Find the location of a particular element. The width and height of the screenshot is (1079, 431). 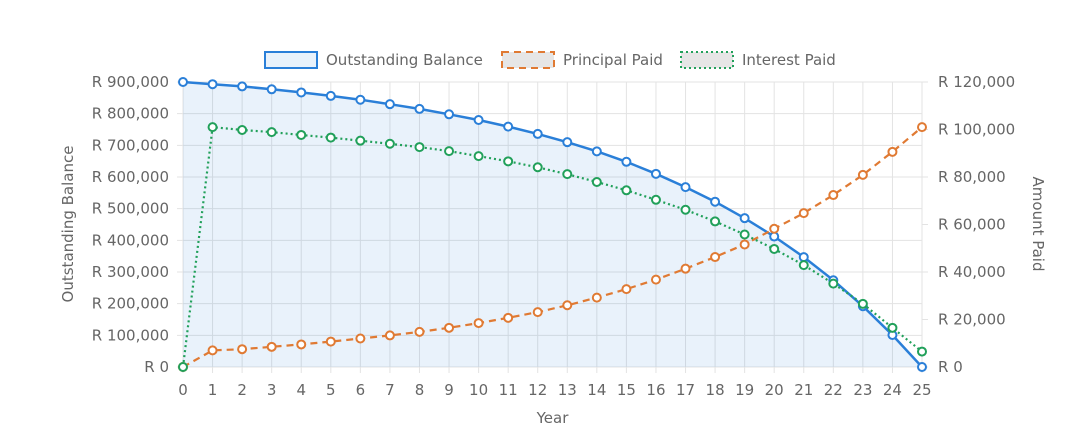

legend-label: Outstanding Balance is located at coordinates (404, 60).